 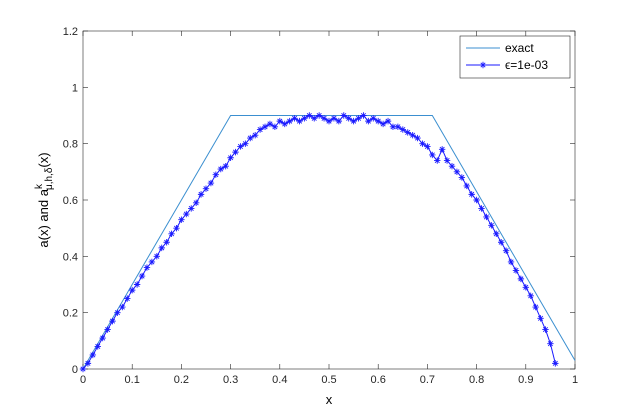 I want to click on legend-label: exact, so click(x=519, y=48).